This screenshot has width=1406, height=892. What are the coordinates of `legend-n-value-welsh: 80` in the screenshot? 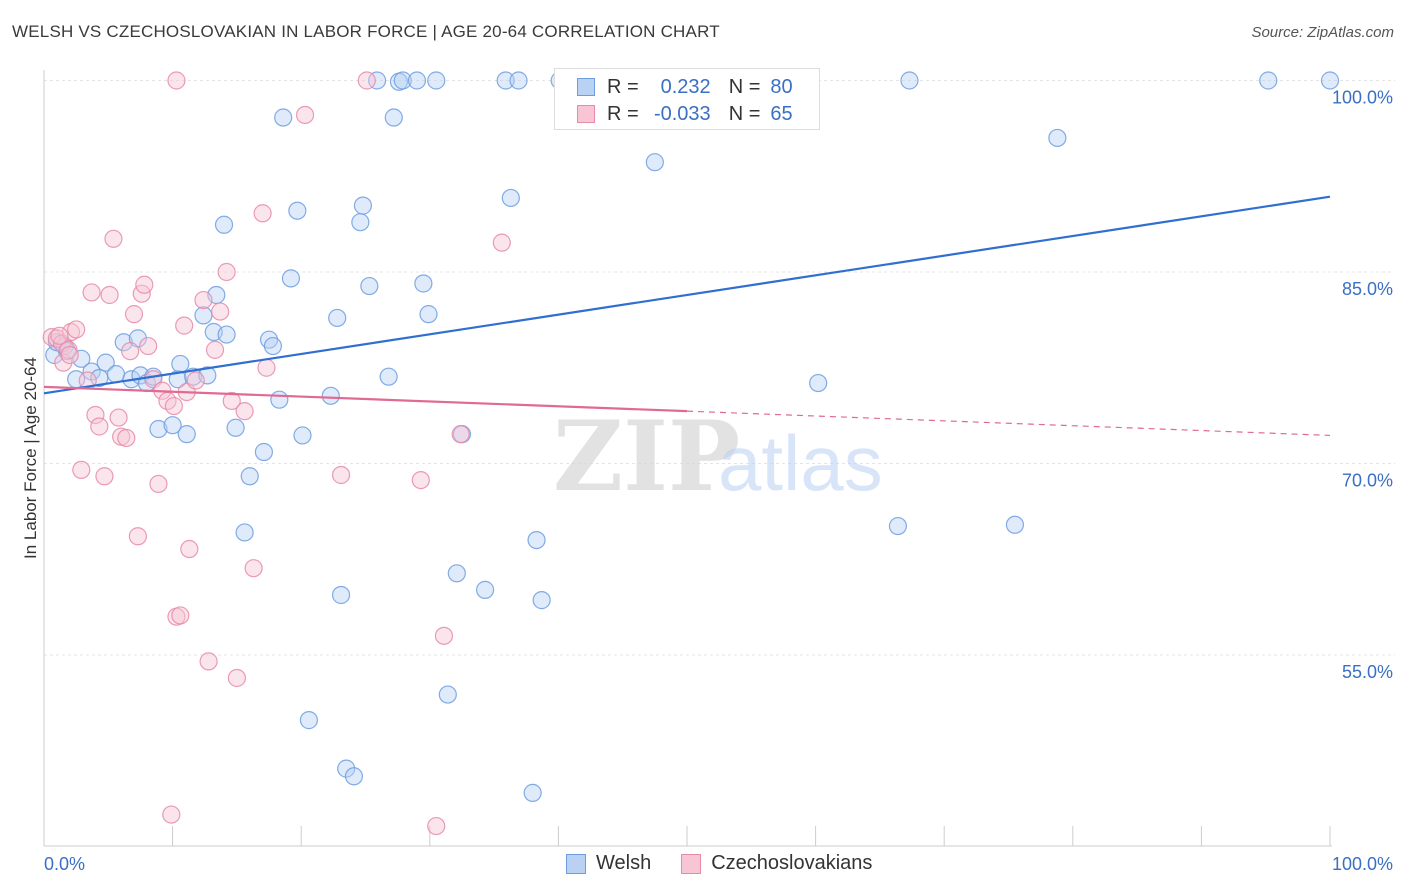 It's located at (781, 86).